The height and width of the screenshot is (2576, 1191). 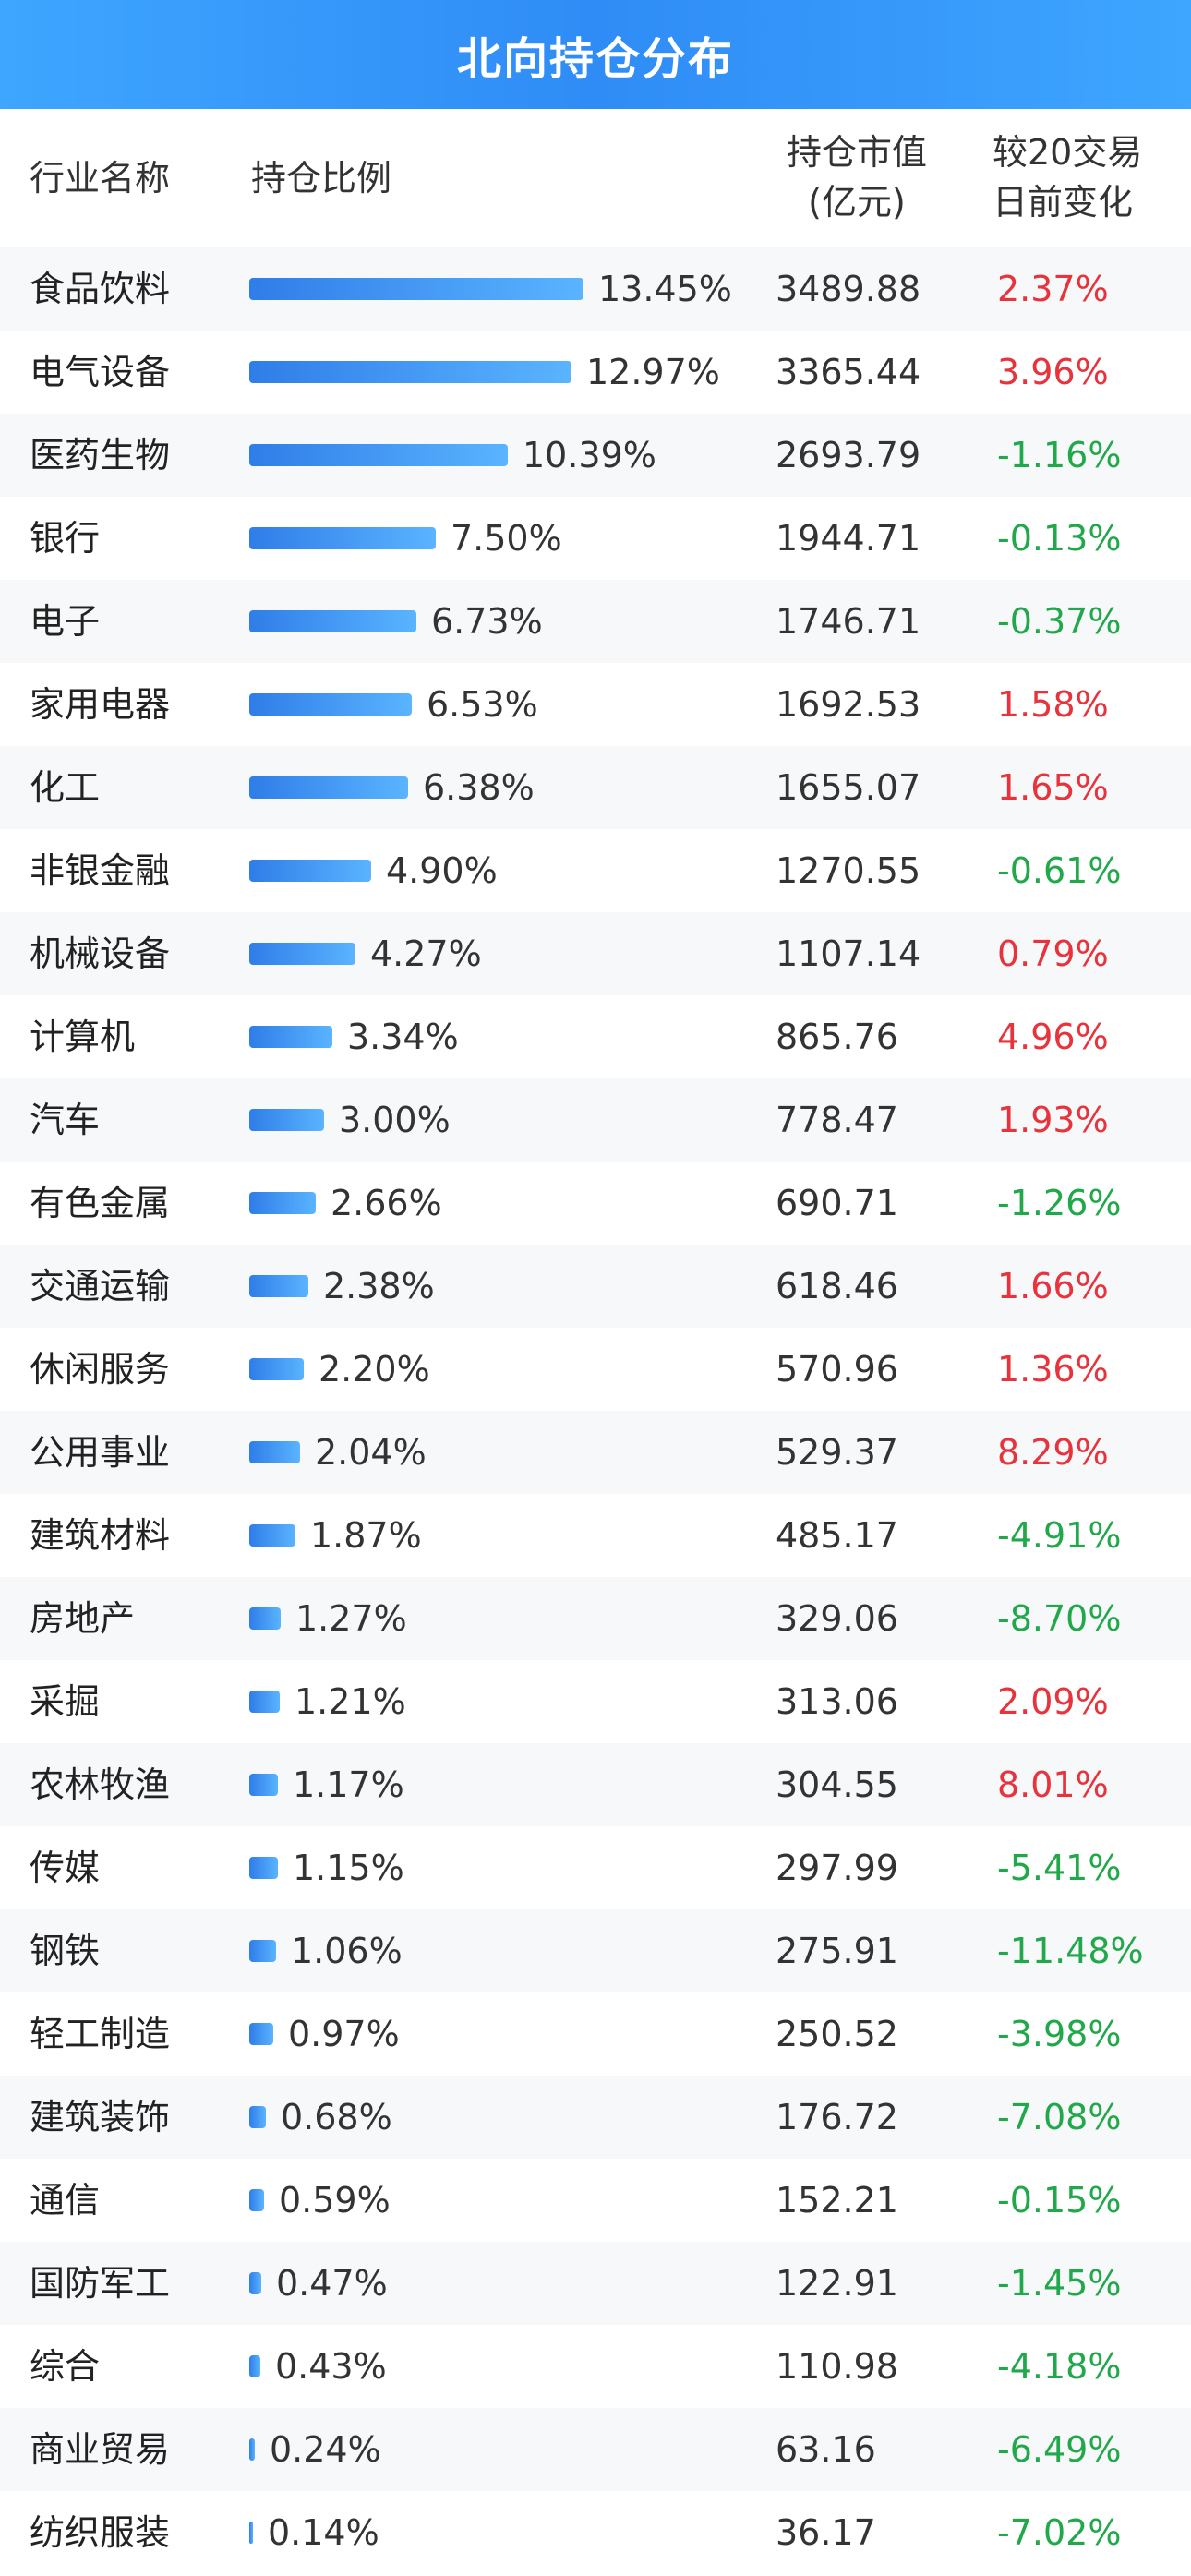 I want to click on industry-name: 食品饮料, so click(x=100, y=289).